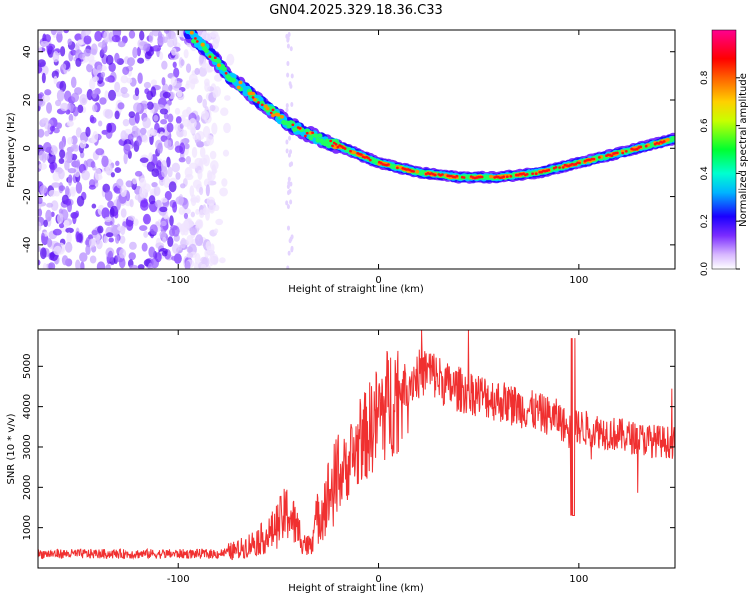  I want to click on spectrogram-x-tick-label: -100, so click(178, 280).